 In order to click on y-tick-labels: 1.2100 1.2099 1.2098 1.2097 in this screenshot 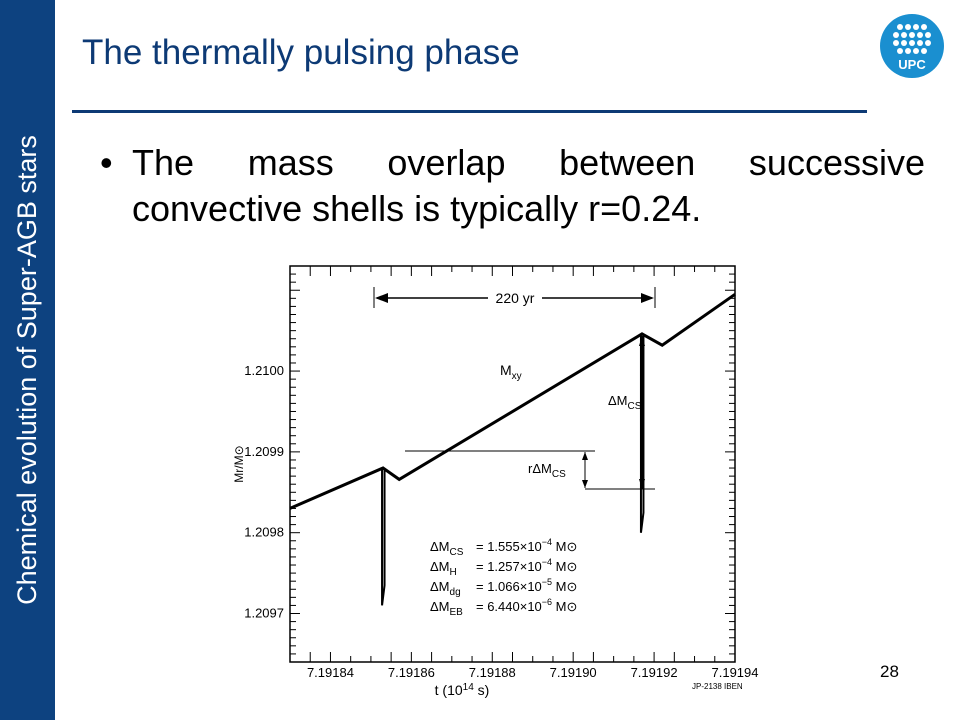, I will do `click(264, 491)`.